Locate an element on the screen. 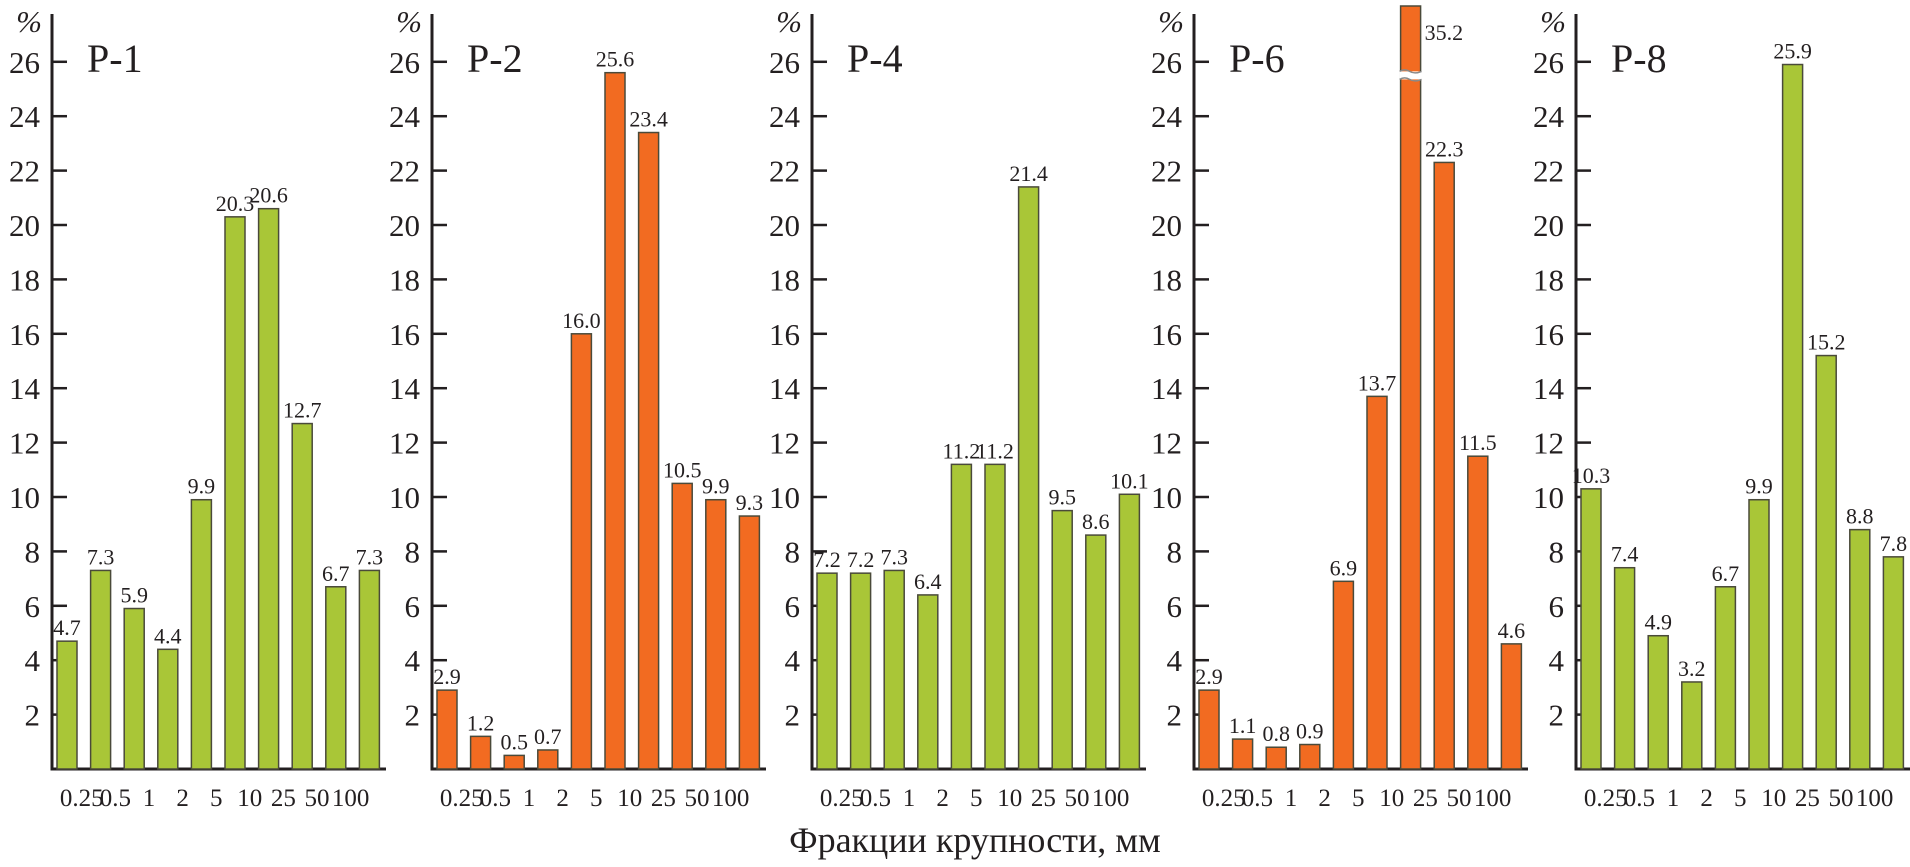 Image resolution: width=1910 pixels, height=867 pixels. y-tick-label: 20 is located at coordinates (1166, 225).